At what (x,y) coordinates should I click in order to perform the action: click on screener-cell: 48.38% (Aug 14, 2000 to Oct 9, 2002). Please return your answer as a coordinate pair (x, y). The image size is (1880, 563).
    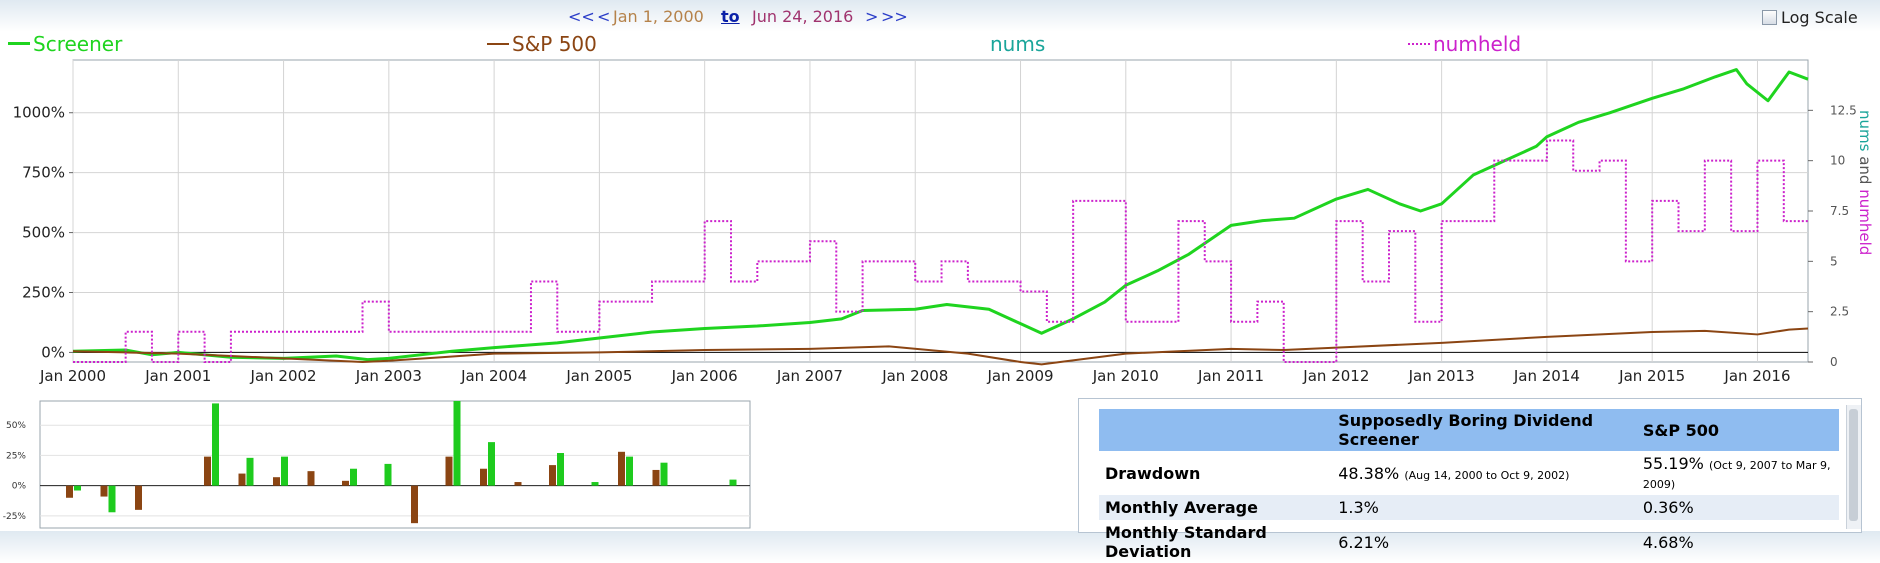
    Looking at the image, I should click on (1484, 473).